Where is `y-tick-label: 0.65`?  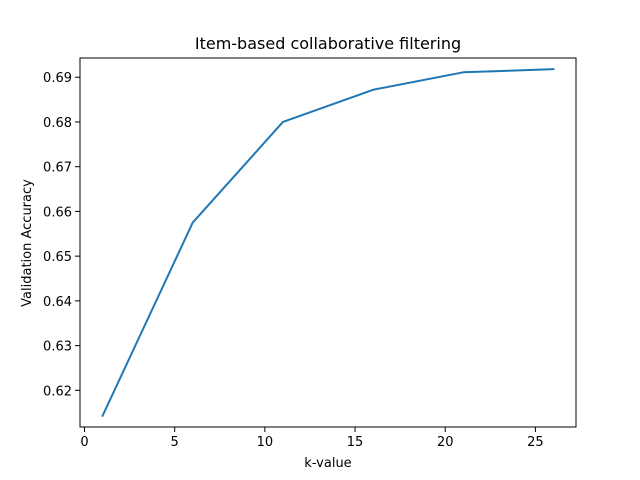 y-tick-label: 0.65 is located at coordinates (57, 257).